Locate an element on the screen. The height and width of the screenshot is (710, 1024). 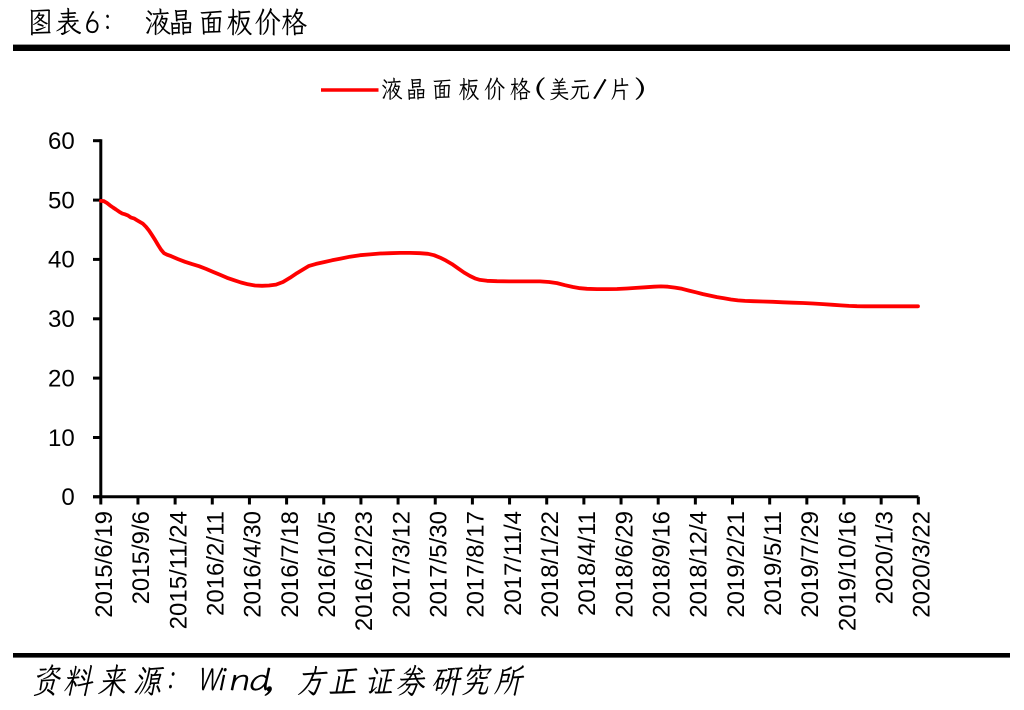
svg-text: 2018/4/11 is located at coordinates (587, 563).